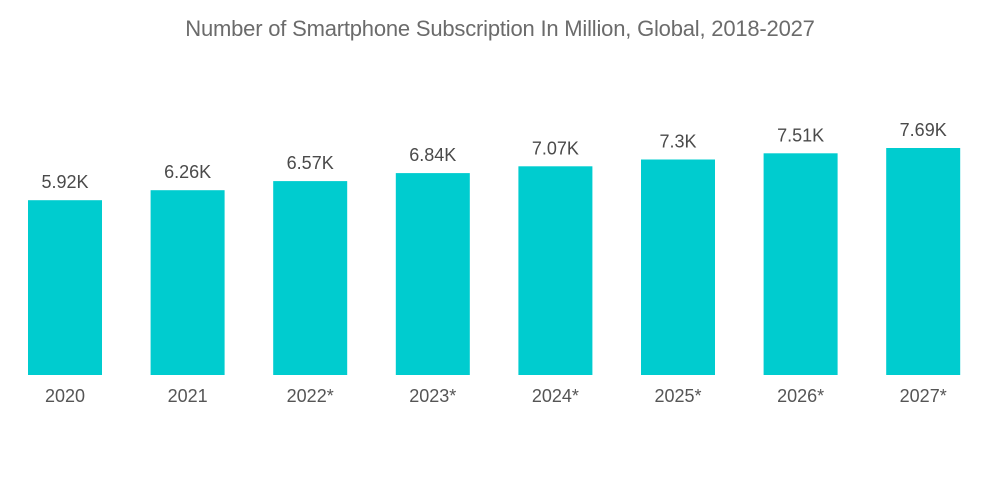  I want to click on bar-2020, so click(65, 287).